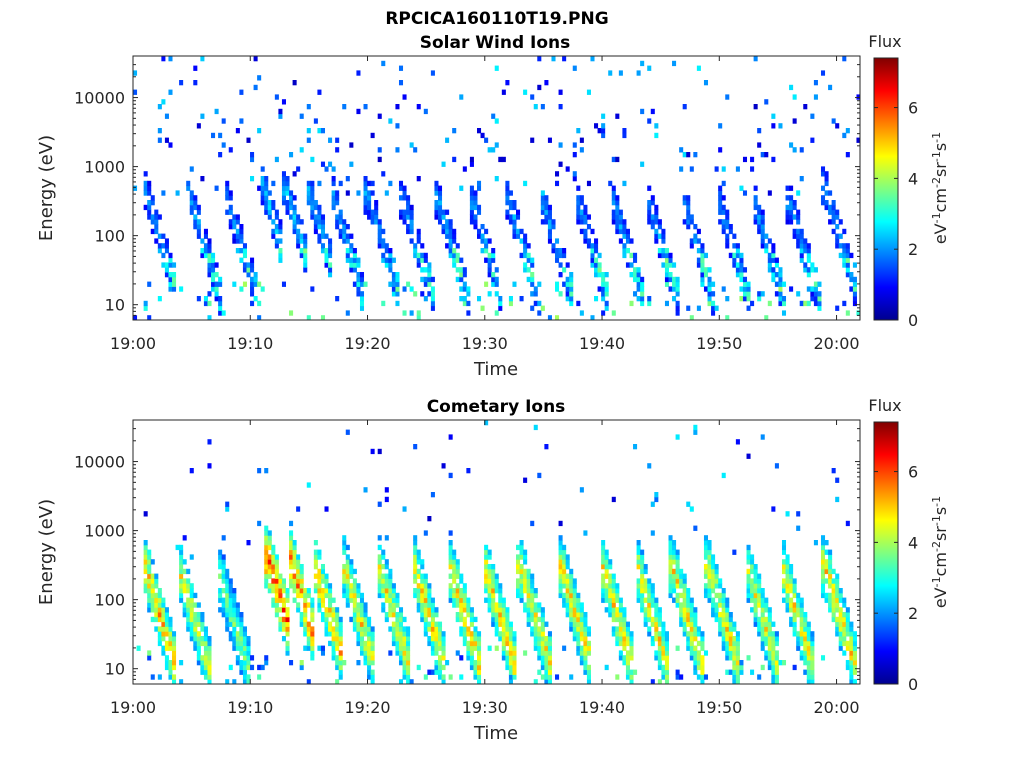  What do you see at coordinates (836, 707) in the screenshot?
I see `x-tick-label: 20:00` at bounding box center [836, 707].